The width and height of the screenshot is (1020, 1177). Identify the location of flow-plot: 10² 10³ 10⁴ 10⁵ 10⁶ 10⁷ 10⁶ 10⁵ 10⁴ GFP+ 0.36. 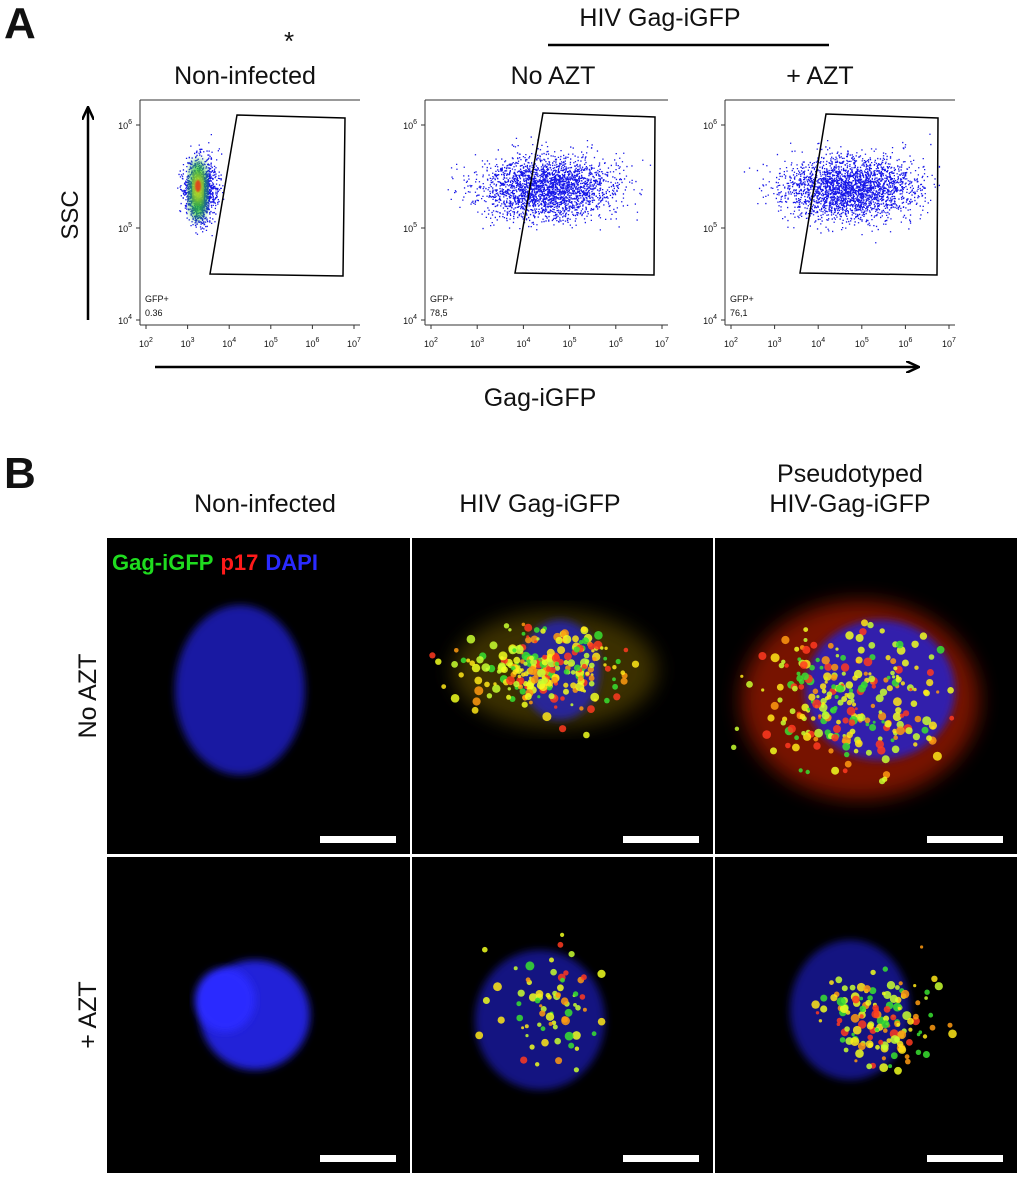
(239, 224).